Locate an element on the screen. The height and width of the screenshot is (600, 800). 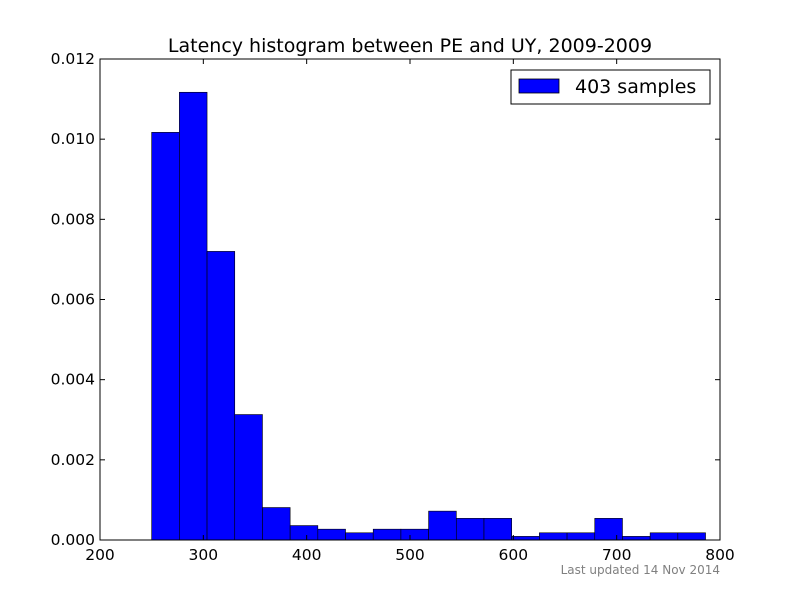
y-tick-label: 0.012 is located at coordinates (73, 59).